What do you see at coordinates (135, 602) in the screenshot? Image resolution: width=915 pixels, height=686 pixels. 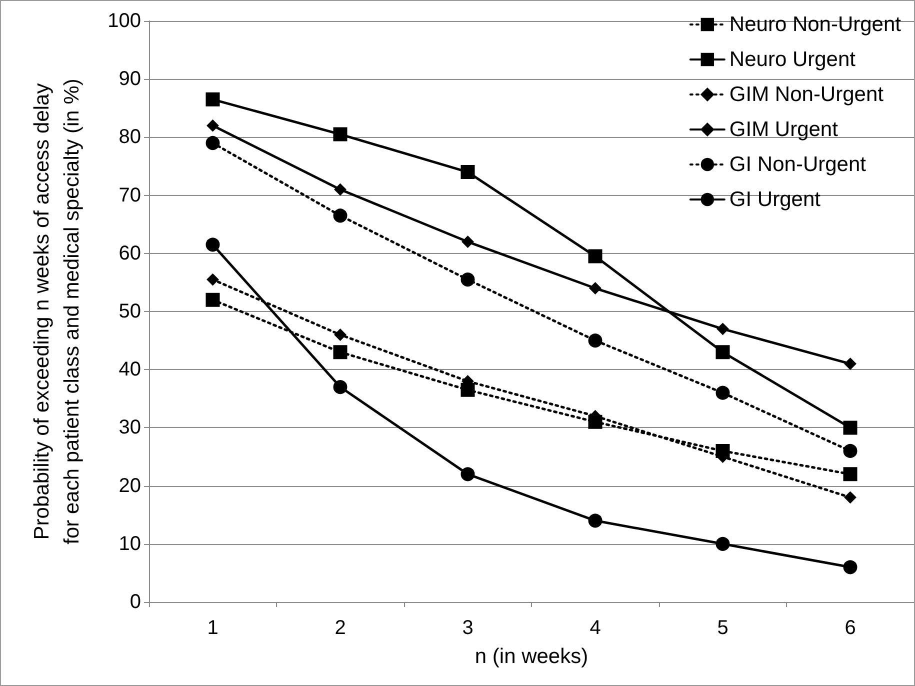 I see `y-tick-label: 0` at bounding box center [135, 602].